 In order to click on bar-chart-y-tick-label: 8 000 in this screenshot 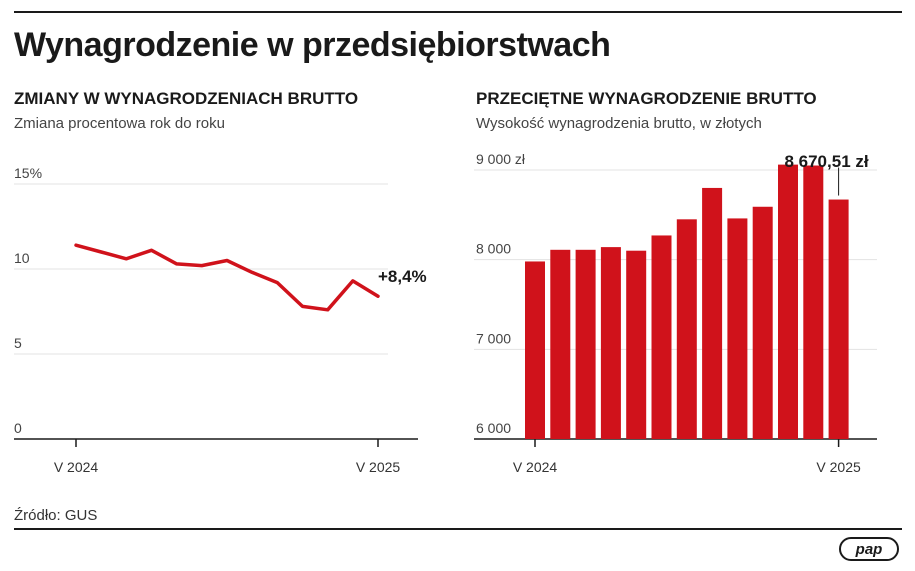, I will do `click(493, 249)`.